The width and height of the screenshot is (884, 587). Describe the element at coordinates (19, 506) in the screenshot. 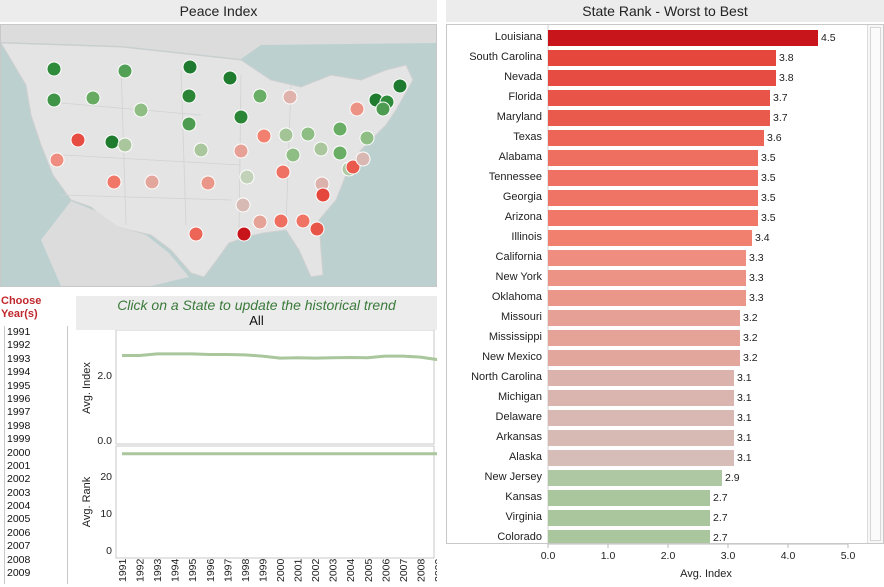

I see `year-option: 2004` at that location.